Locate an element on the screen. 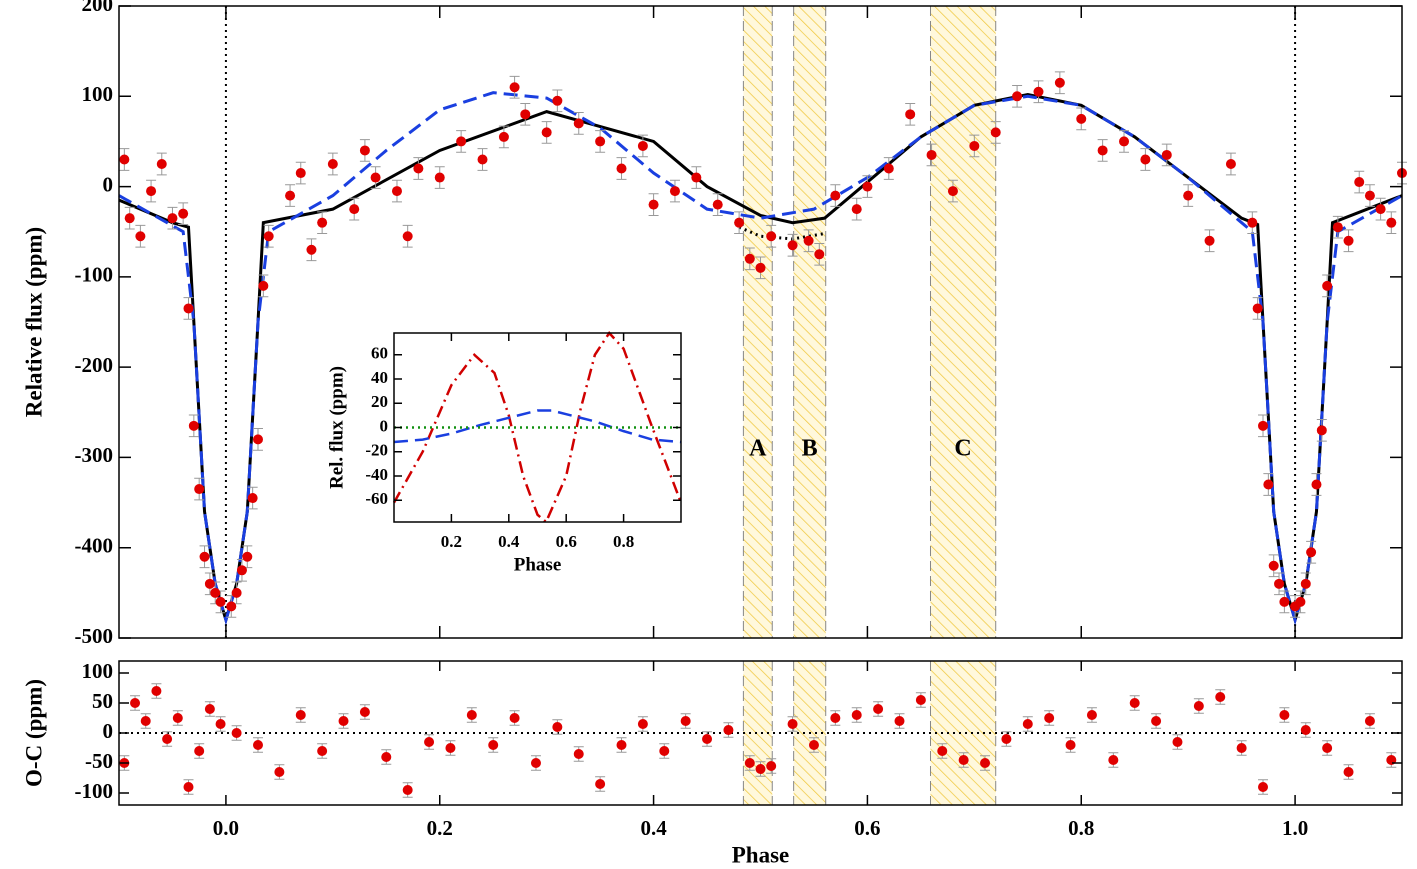 Image resolution: width=1417 pixels, height=869 pixels. y-tick-label: -40 is located at coordinates (376, 474).